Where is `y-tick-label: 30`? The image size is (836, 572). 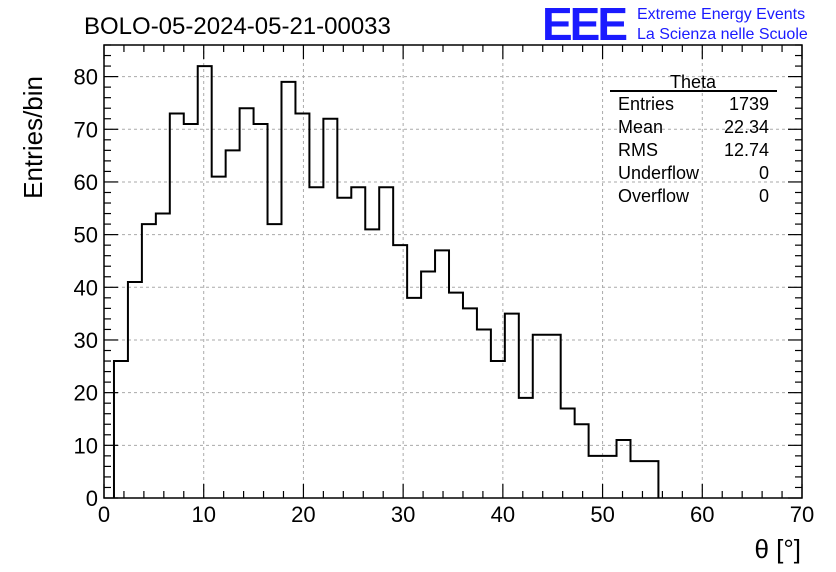
y-tick-label: 30 is located at coordinates (86, 340).